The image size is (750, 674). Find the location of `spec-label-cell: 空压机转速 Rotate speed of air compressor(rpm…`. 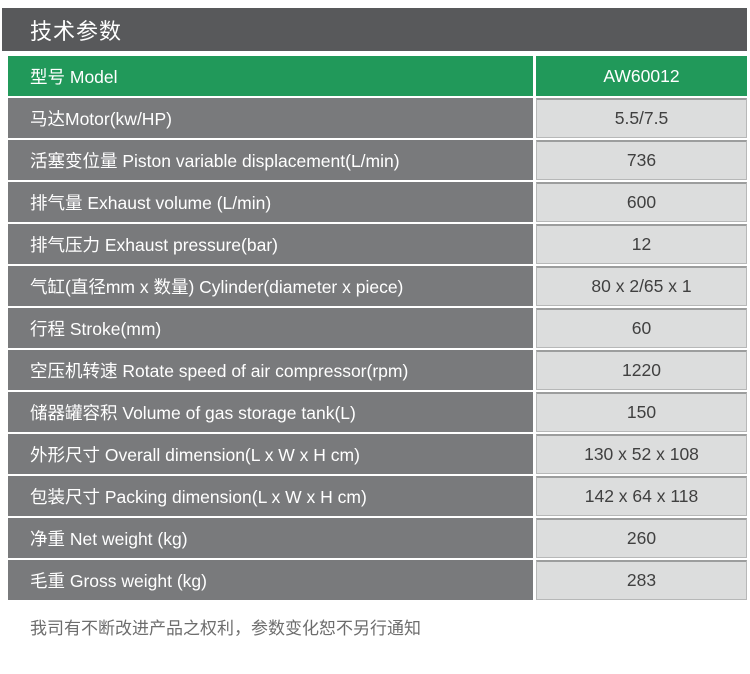

spec-label-cell: 空压机转速 Rotate speed of air compressor(rpm… is located at coordinates (270, 370).